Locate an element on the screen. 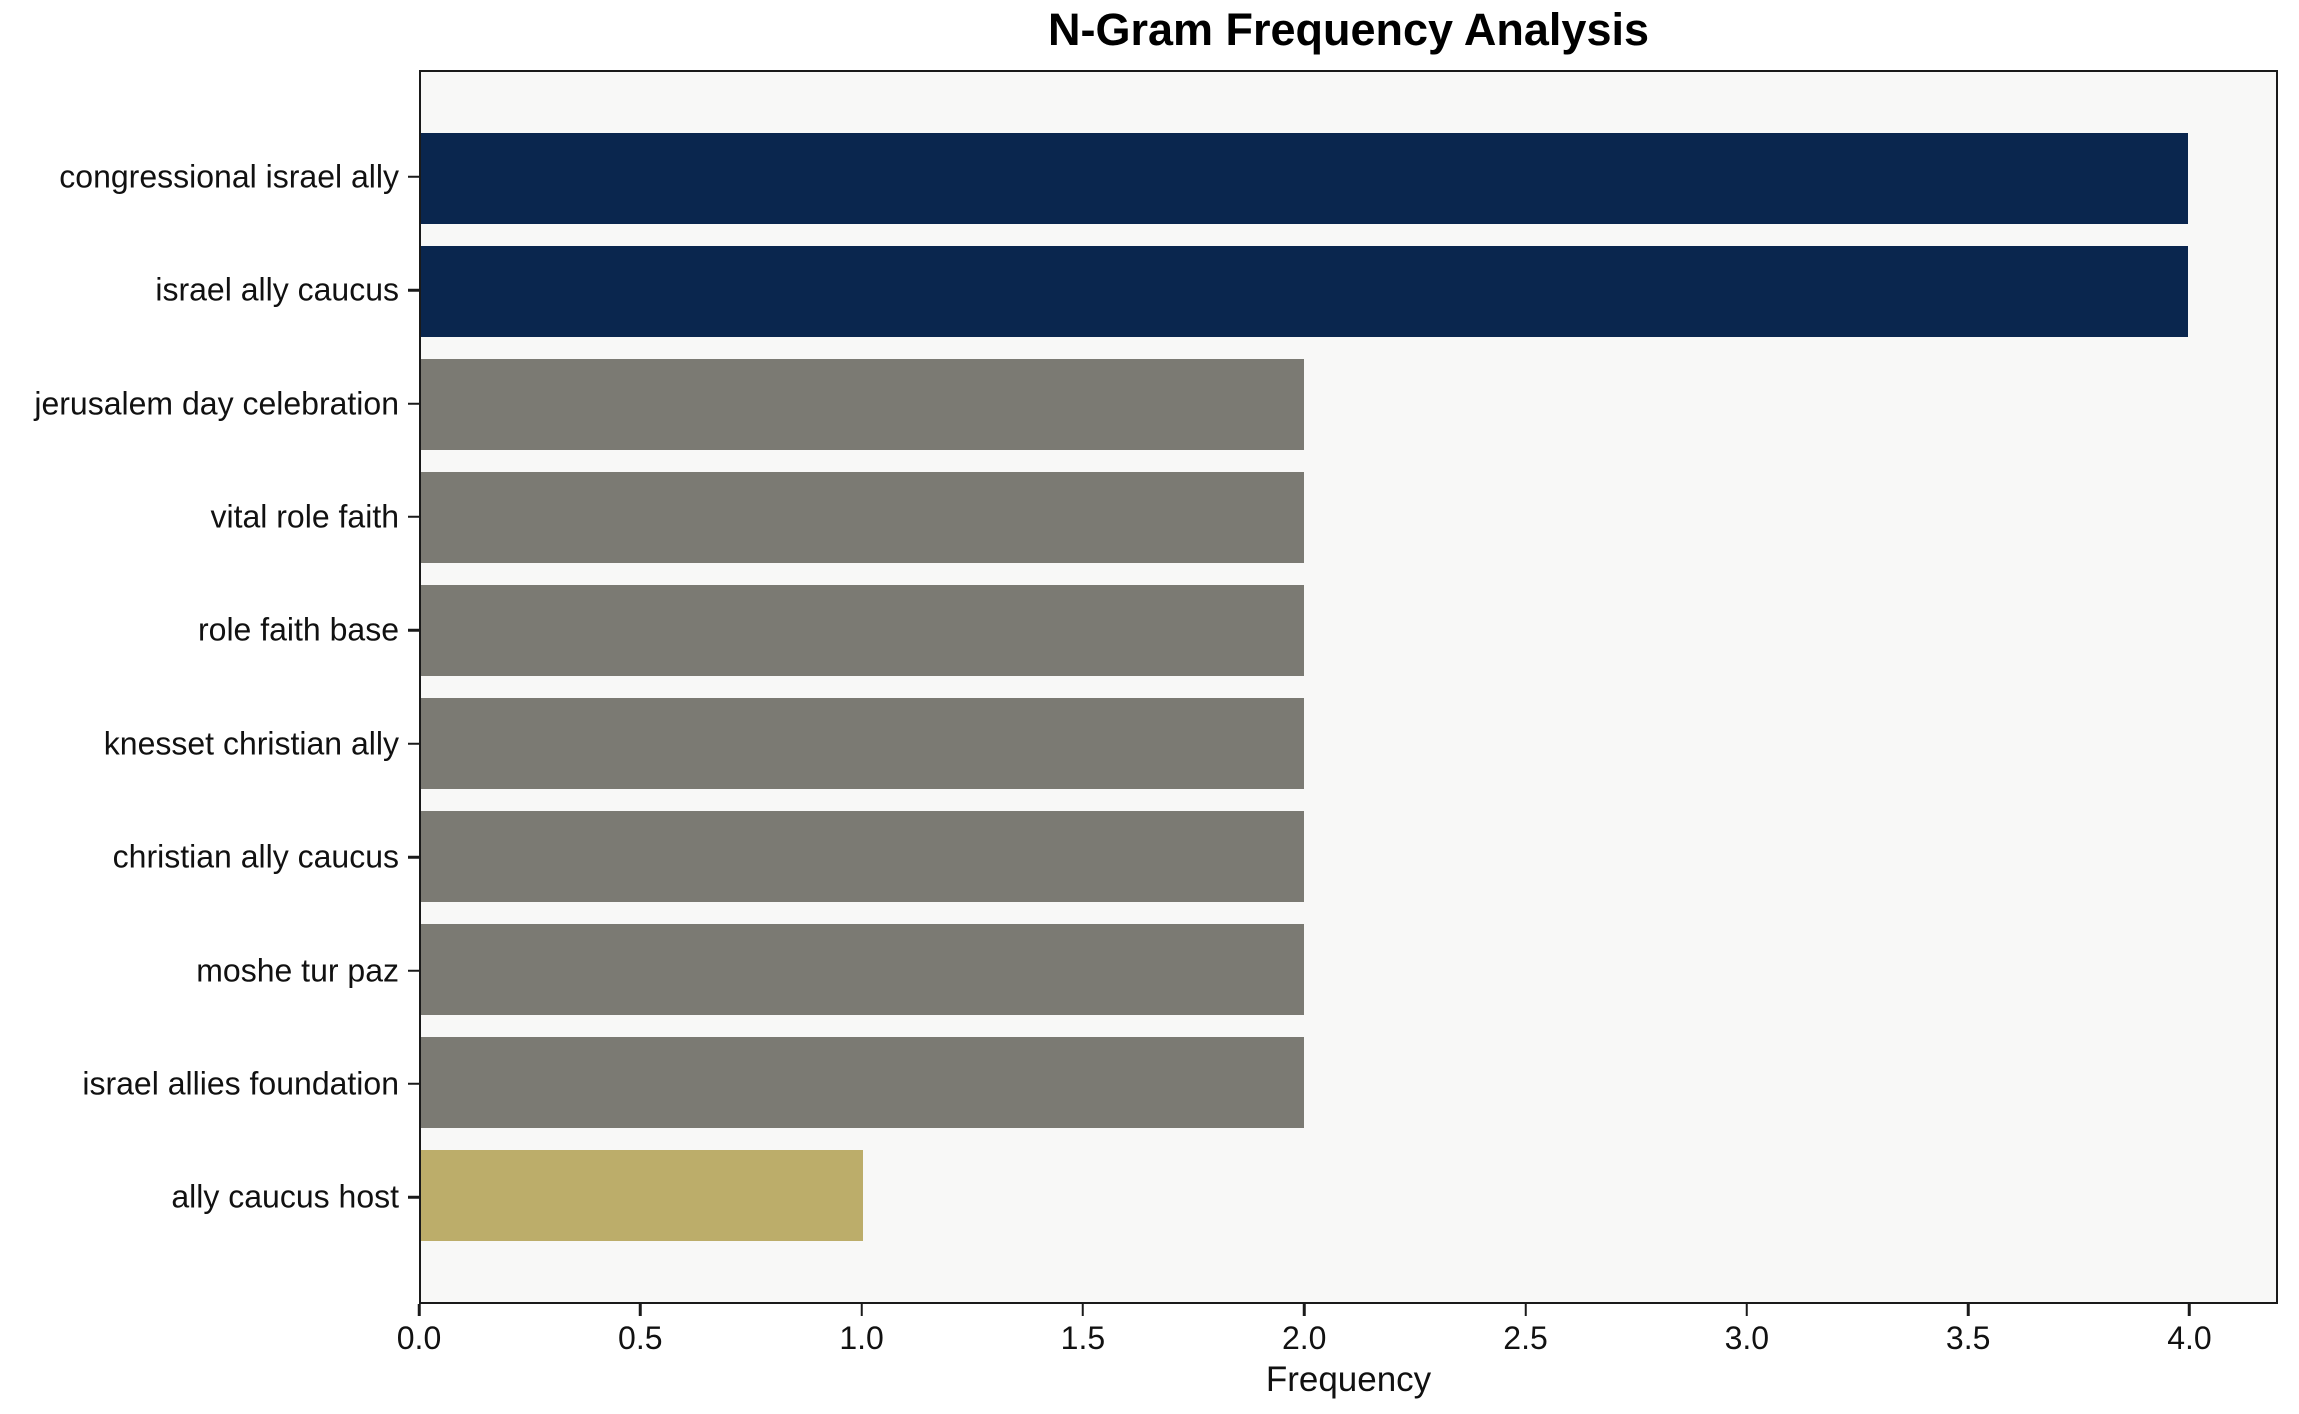  x-tick-label: 3.5 is located at coordinates (1968, 1338).